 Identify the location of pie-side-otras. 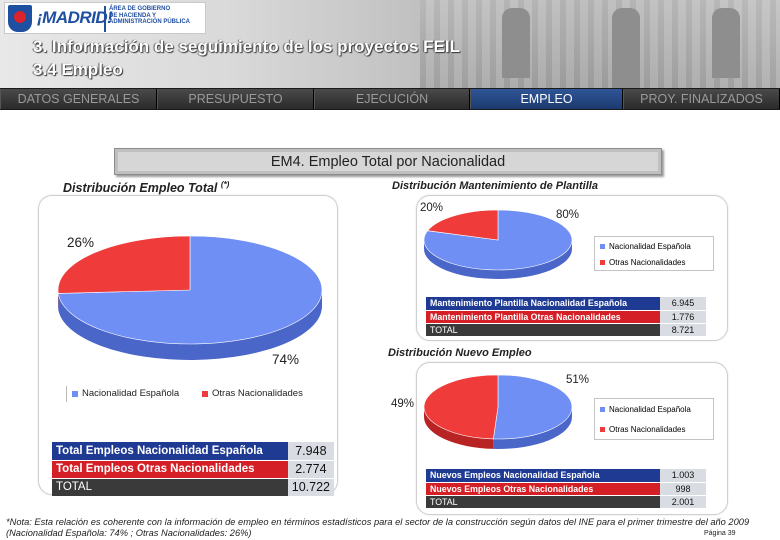
(459, 428).